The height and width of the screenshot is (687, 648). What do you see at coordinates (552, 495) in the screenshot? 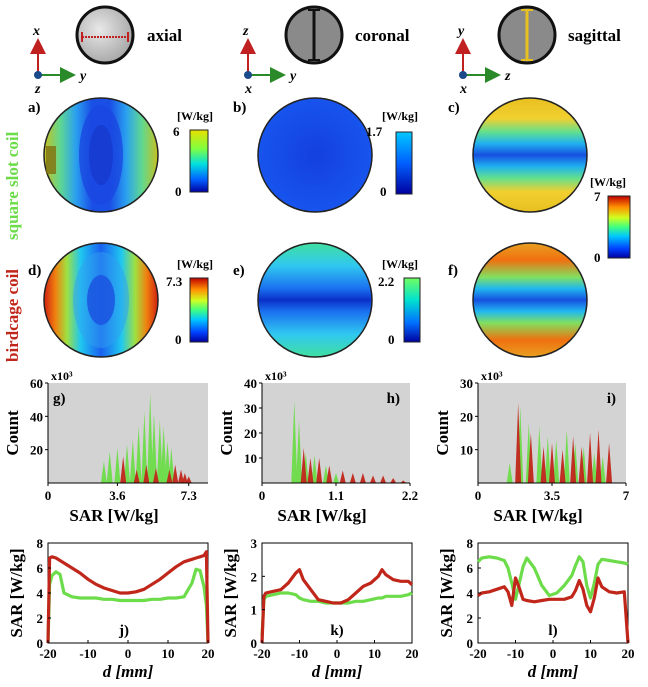
I see `x-tick-label: 3.5` at bounding box center [552, 495].